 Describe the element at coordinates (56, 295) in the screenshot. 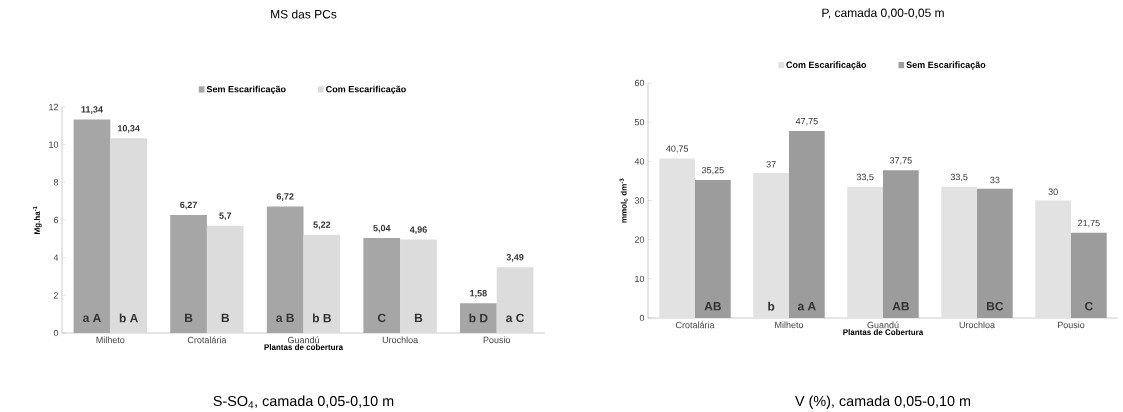

I see `y-tick-label: 2` at that location.